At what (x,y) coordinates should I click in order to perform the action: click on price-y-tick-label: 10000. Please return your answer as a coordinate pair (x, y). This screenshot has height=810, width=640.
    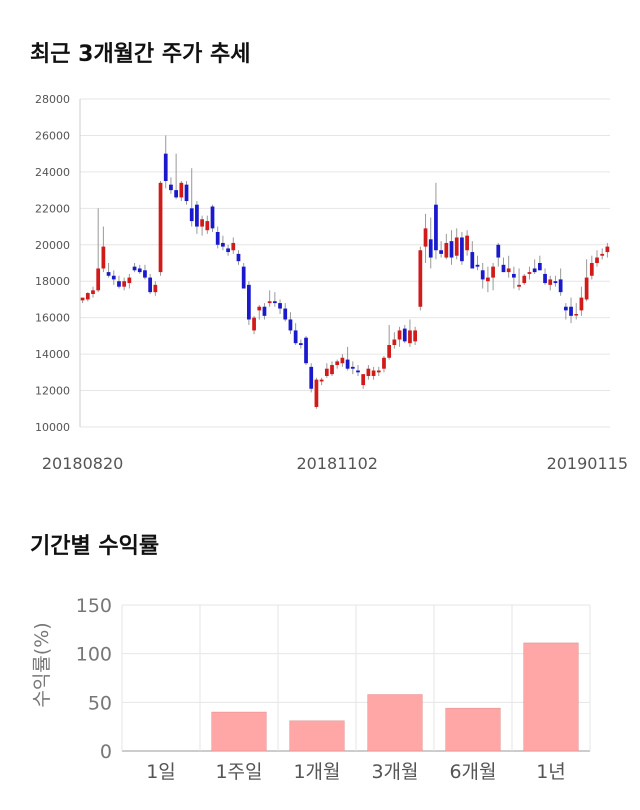
    Looking at the image, I should click on (52, 427).